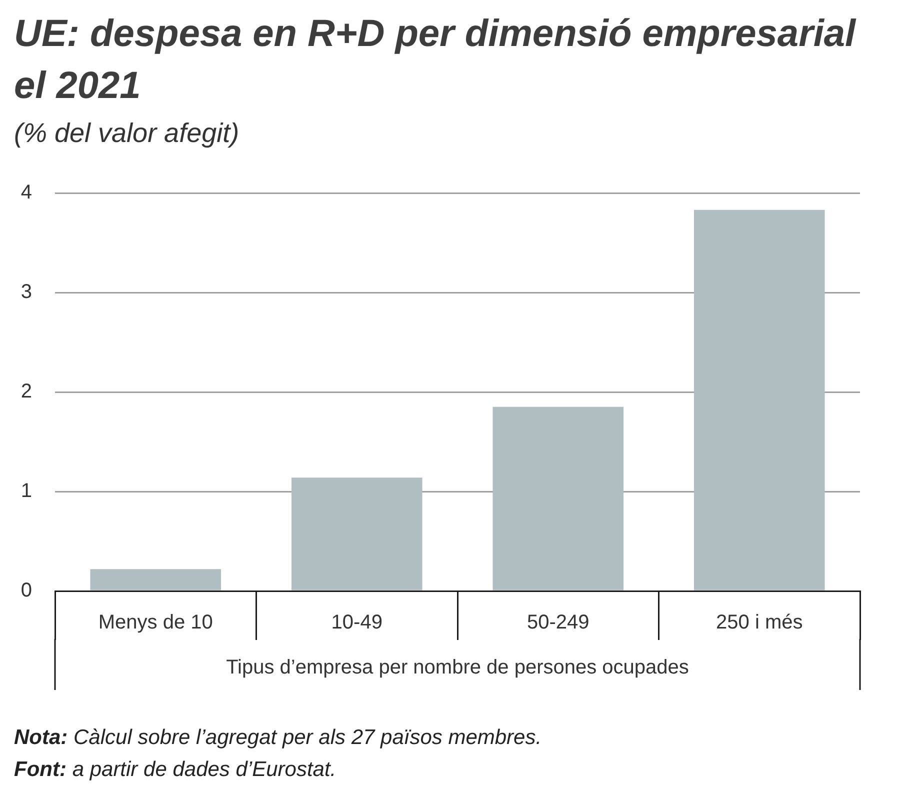  What do you see at coordinates (26, 292) in the screenshot?
I see `y-tick-label: 3` at bounding box center [26, 292].